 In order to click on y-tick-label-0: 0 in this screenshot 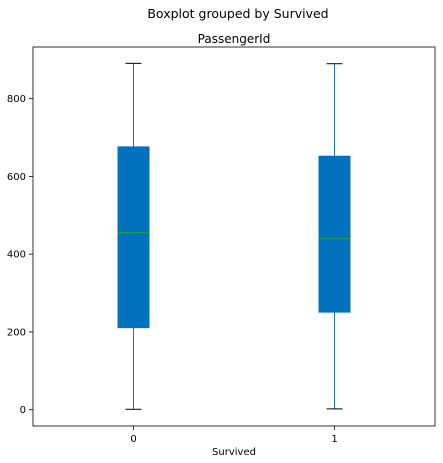, I will do `click(23, 410)`.